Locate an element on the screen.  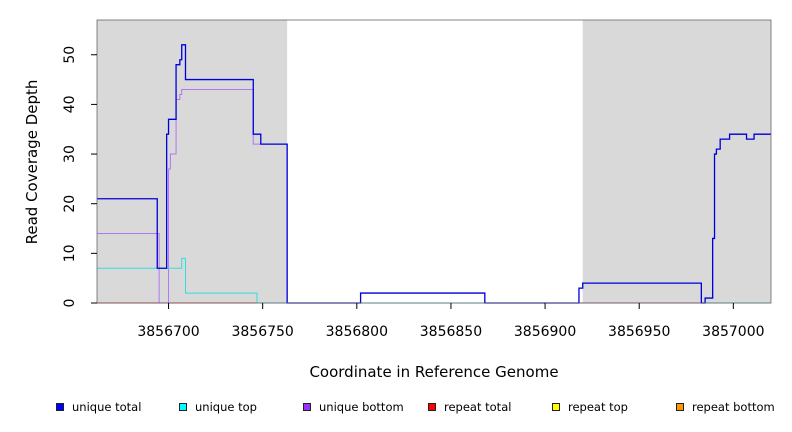
legend-item-repeat-bottom: repeat bottom is located at coordinates (725, 407).